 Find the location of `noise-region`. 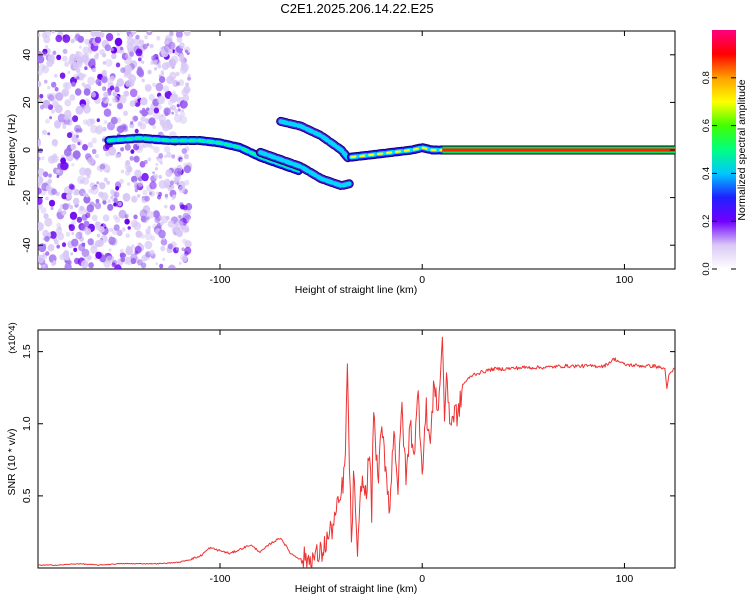

noise-region is located at coordinates (115, 150).